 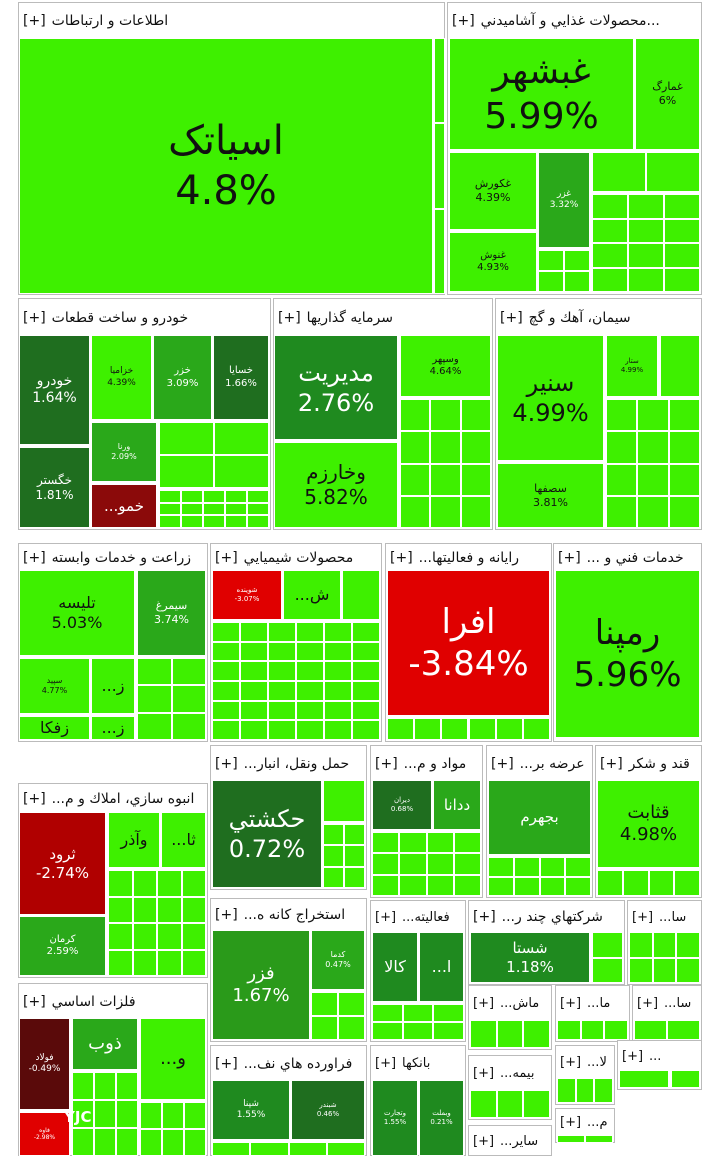 I want to click on stock-tile: وآذر, so click(x=134, y=840).